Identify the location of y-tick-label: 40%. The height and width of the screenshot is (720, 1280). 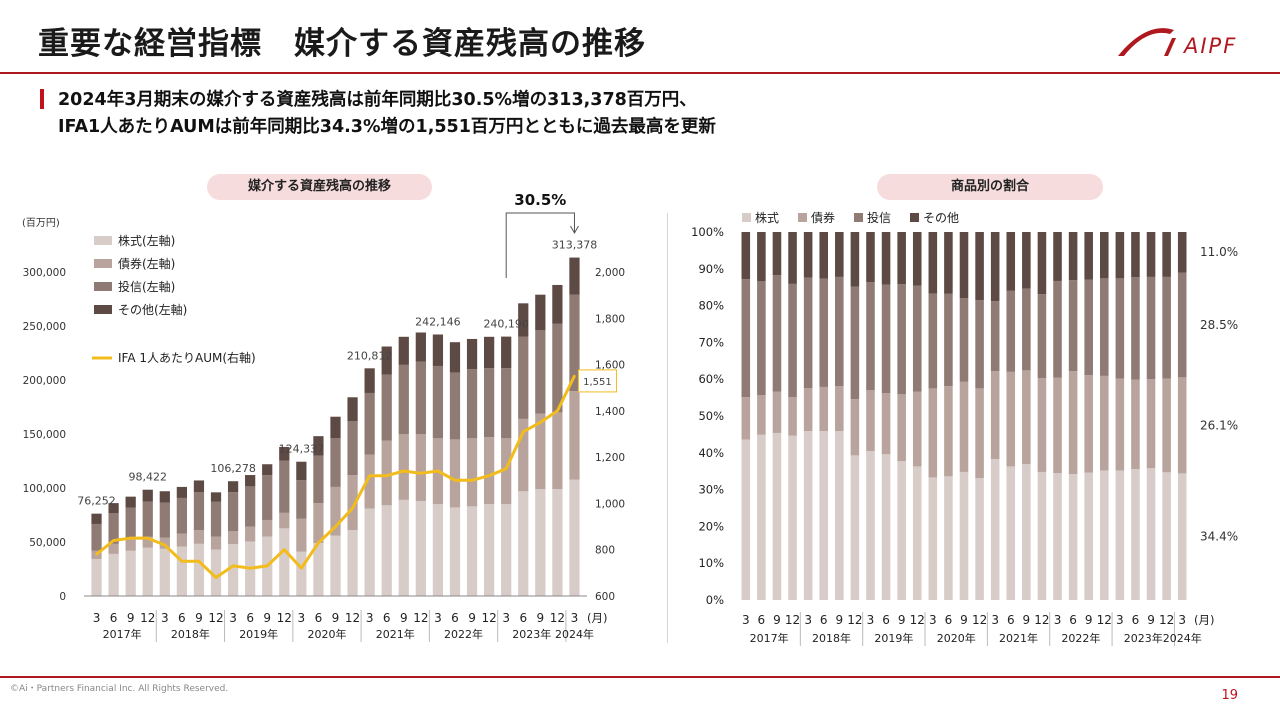
(711, 453).